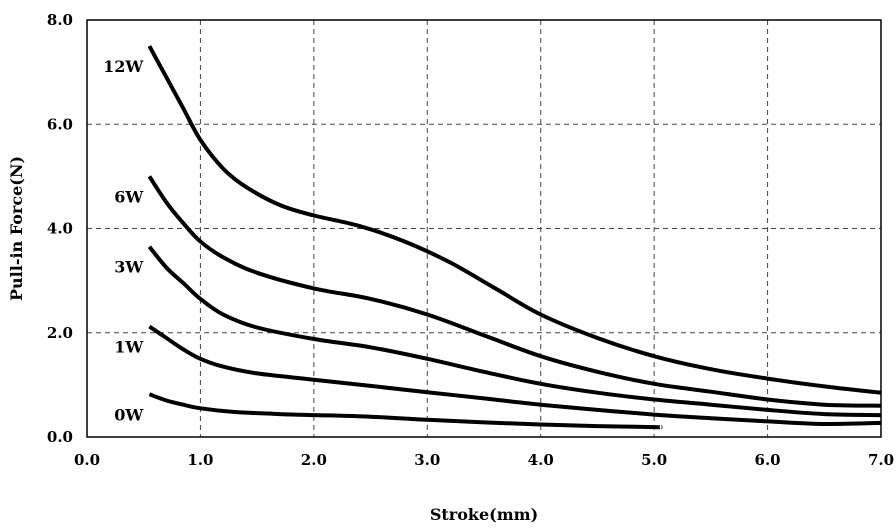 Image resolution: width=896 pixels, height=529 pixels. Describe the element at coordinates (60, 437) in the screenshot. I see `y-tick-label: 0.0` at that location.